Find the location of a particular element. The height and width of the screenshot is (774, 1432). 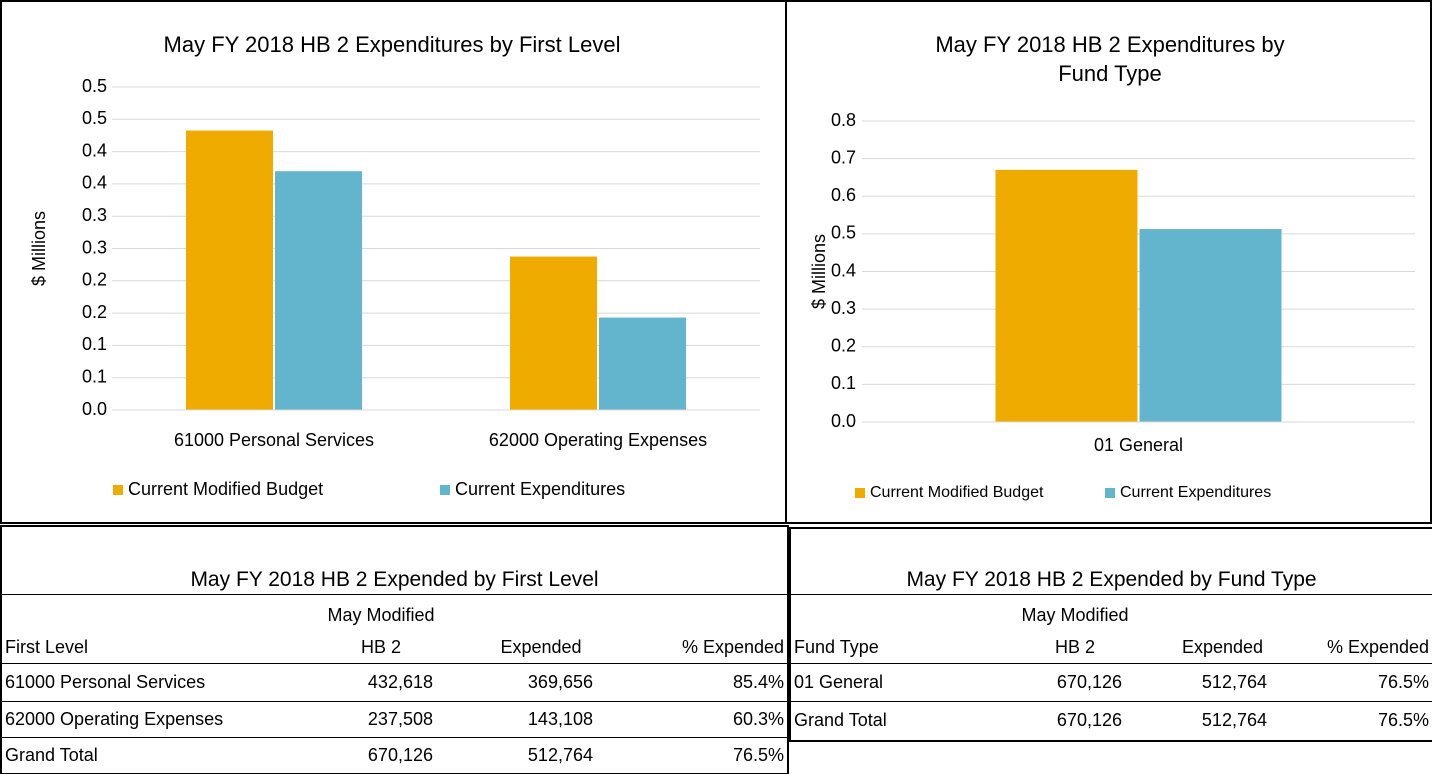

cell: 369,656 is located at coordinates (541, 682).